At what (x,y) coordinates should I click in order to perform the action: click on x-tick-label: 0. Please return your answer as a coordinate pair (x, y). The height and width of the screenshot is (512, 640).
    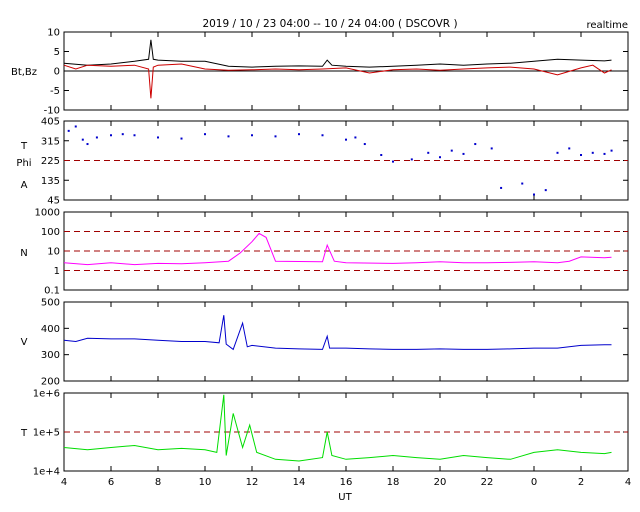
    Looking at the image, I should click on (534, 482).